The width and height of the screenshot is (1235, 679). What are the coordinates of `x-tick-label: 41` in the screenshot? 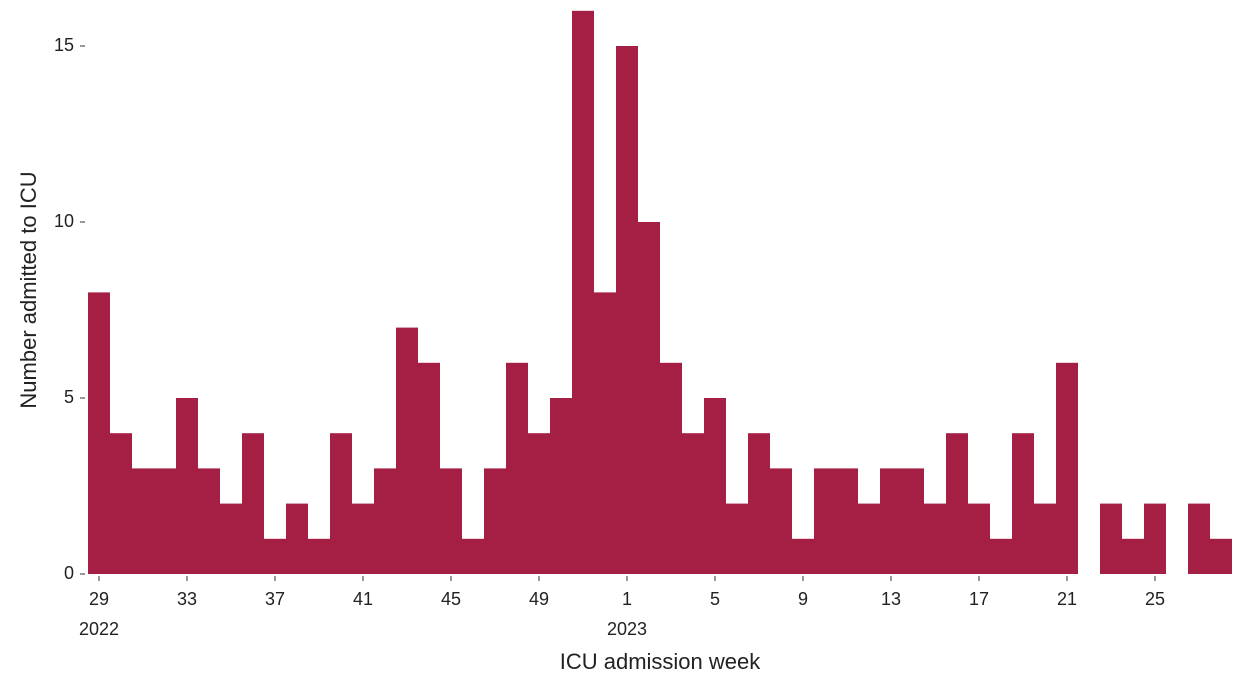 It's located at (363, 599).